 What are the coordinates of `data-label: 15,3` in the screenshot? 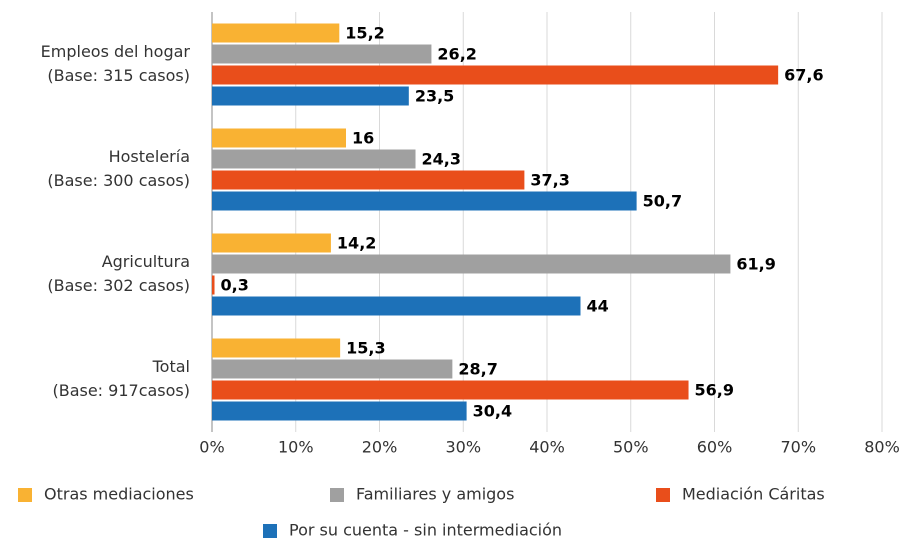 It's located at (365, 348).